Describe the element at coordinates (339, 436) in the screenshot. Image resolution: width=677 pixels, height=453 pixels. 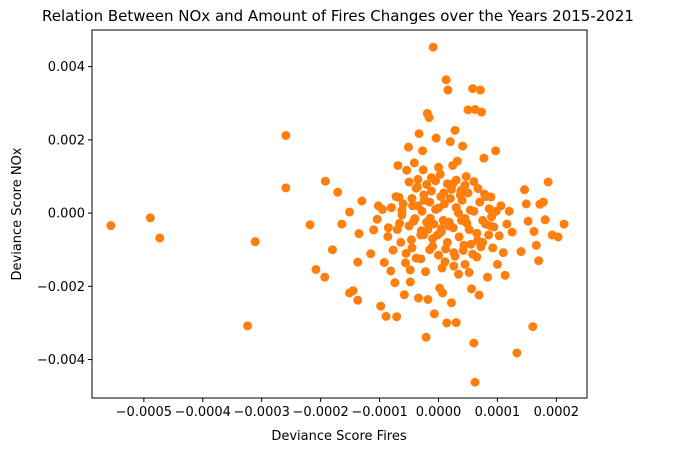
I see `x-axis-label: Deviance Score Fires` at that location.